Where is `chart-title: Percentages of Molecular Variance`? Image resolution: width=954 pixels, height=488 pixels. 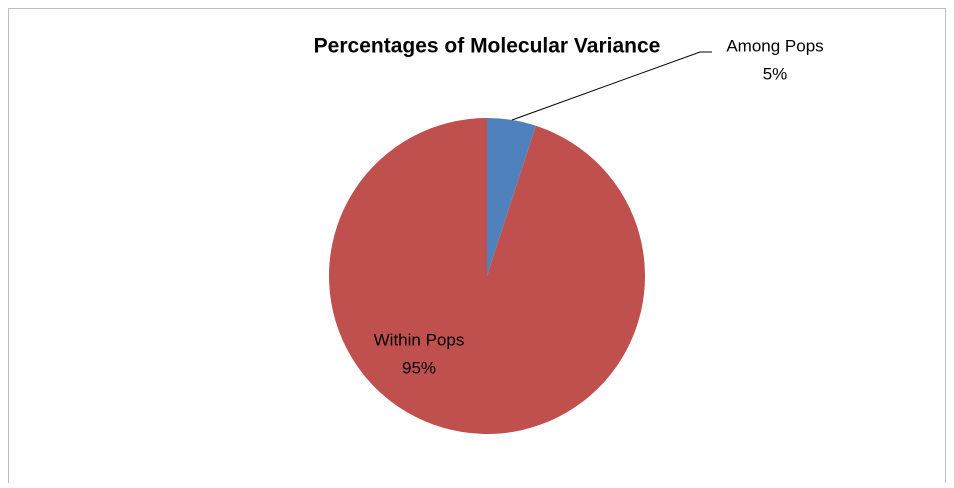
chart-title: Percentages of Molecular Variance is located at coordinates (487, 46).